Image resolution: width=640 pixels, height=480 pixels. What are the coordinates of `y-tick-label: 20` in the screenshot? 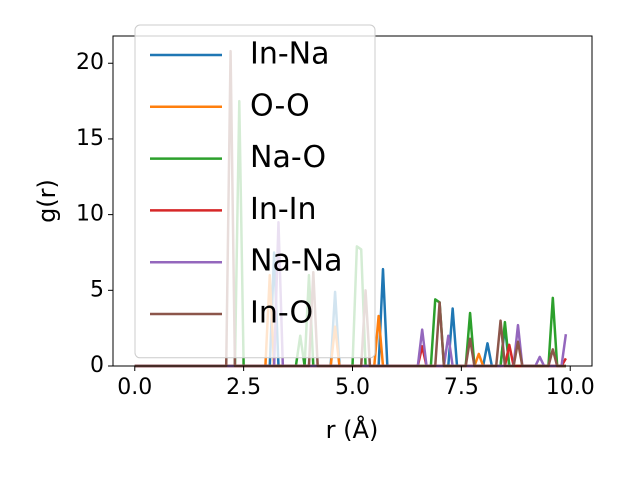 It's located at (90, 62).